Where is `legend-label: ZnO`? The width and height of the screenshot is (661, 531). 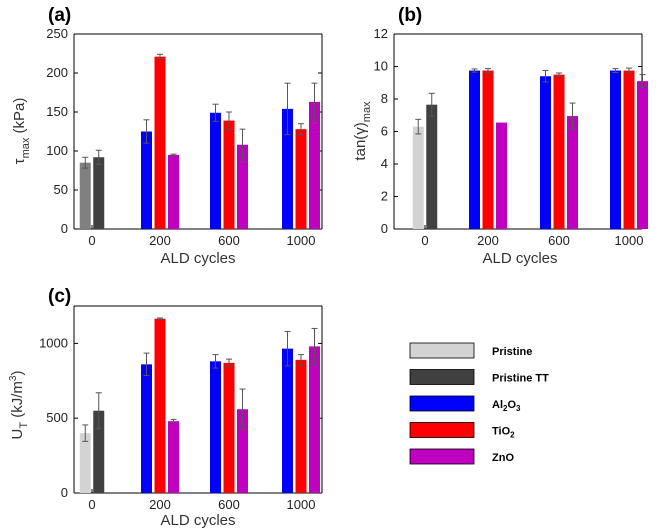 legend-label: ZnO is located at coordinates (503, 458).